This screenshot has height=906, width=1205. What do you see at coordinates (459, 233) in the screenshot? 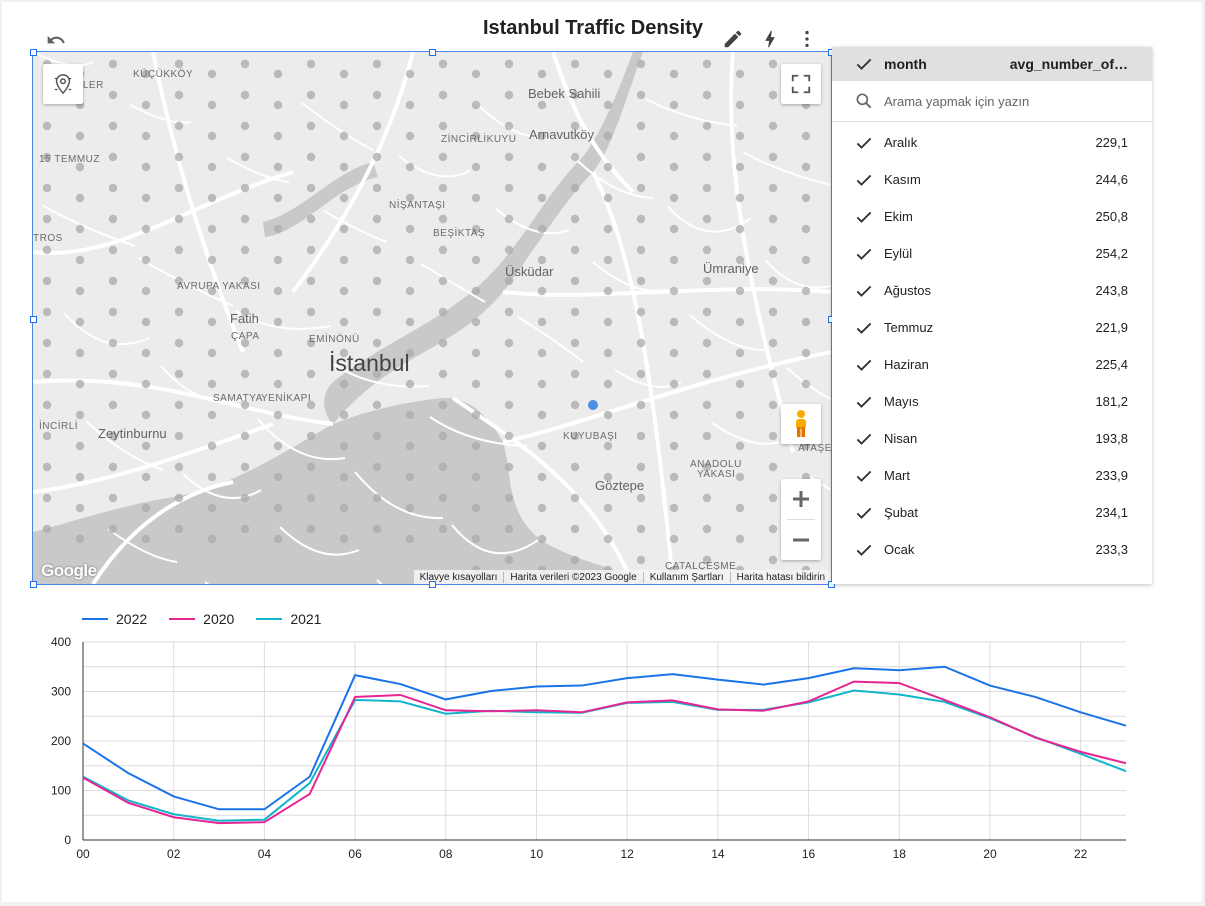
I see `map-label: BEŞİKTAŞ` at bounding box center [459, 233].